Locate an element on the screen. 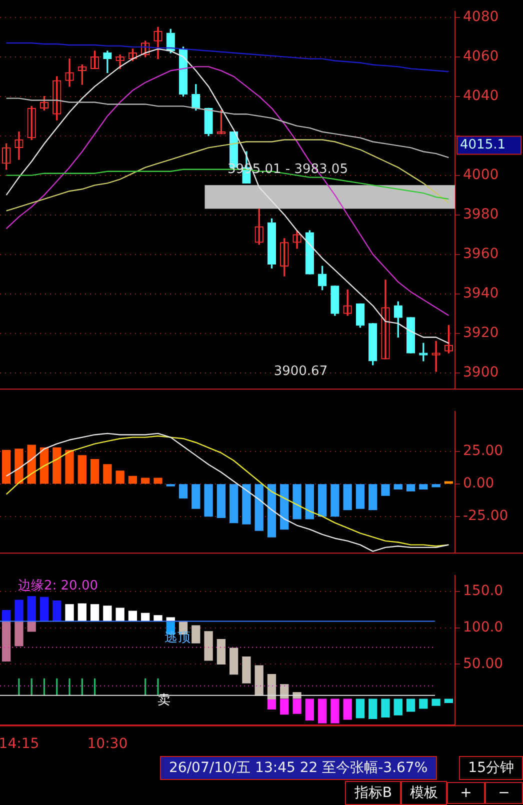 This screenshot has width=523, height=805. annotation: 3900.67 is located at coordinates (301, 371).